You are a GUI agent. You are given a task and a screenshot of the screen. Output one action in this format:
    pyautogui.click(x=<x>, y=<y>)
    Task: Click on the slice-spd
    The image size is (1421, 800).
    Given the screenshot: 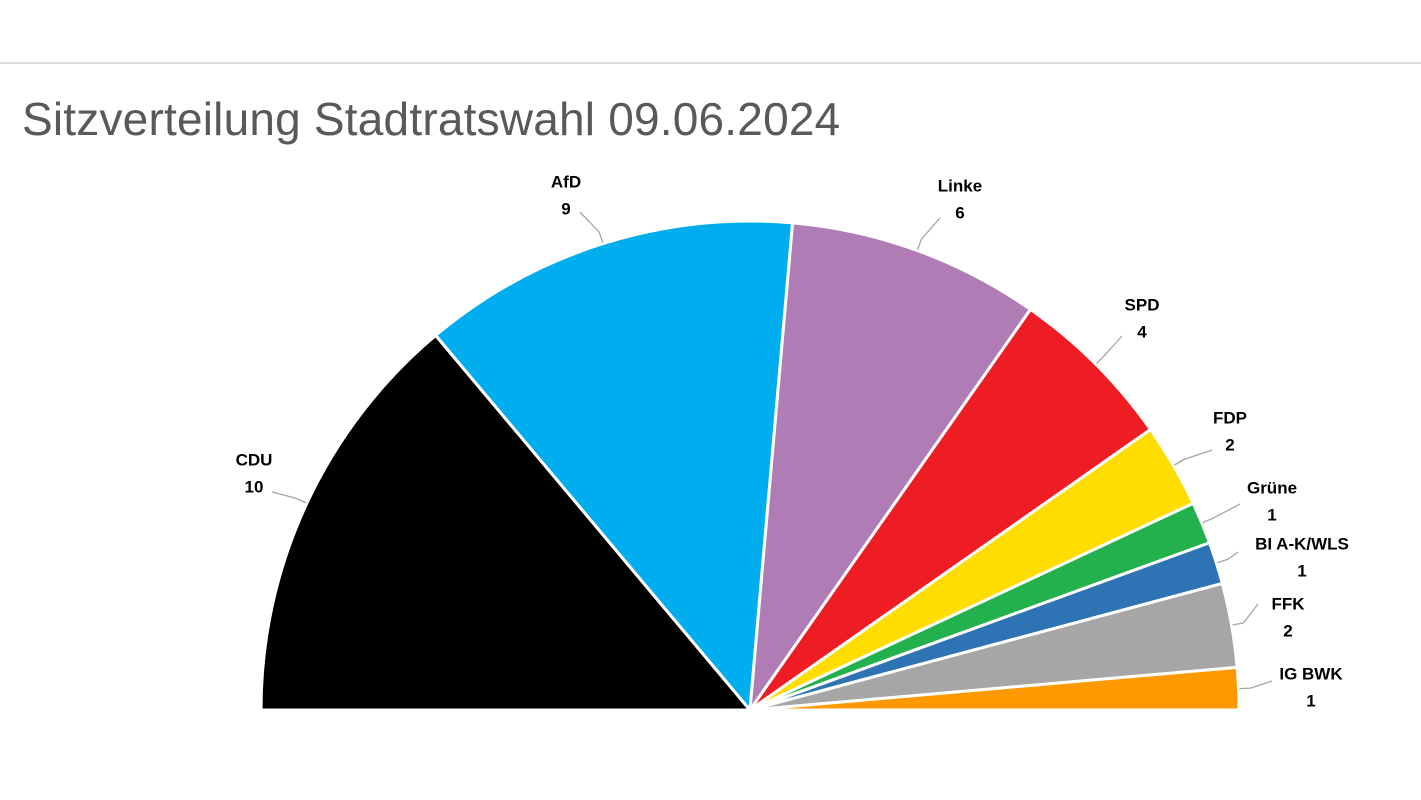 What is the action you would take?
    pyautogui.click(x=950, y=509)
    